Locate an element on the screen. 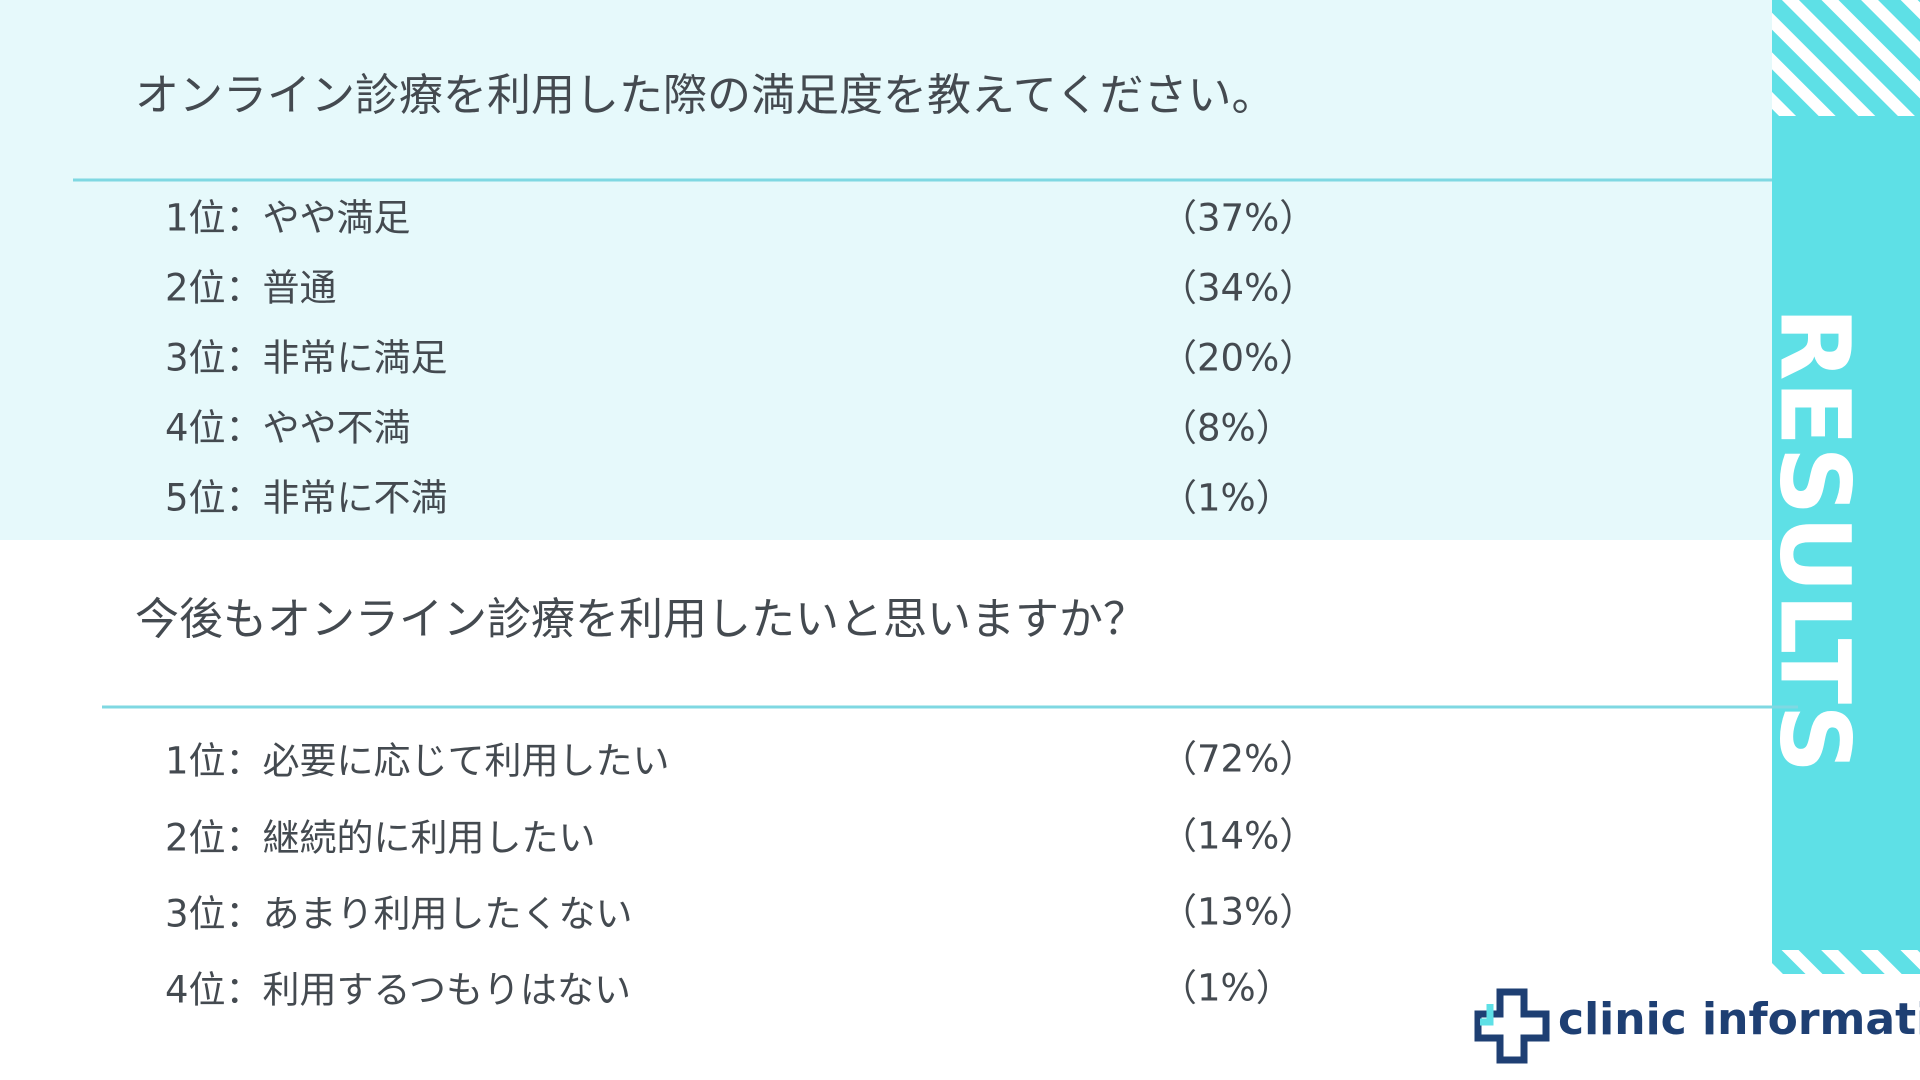  item-percent: （13%） is located at coordinates (1238, 912).